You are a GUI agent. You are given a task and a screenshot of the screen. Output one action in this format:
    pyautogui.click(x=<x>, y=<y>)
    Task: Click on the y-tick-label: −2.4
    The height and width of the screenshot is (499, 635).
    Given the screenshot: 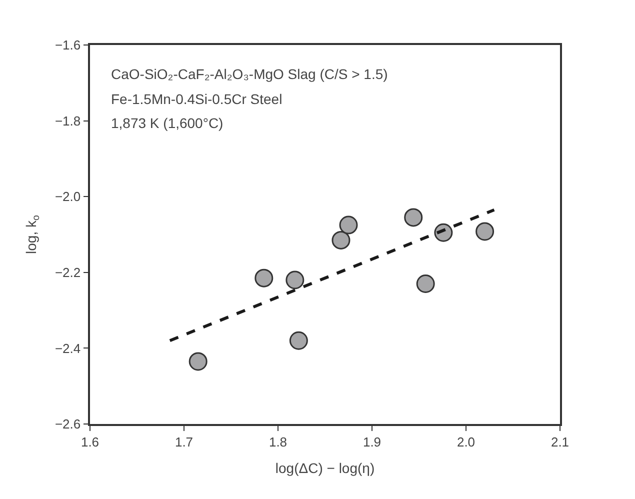 What is the action you would take?
    pyautogui.click(x=67, y=348)
    